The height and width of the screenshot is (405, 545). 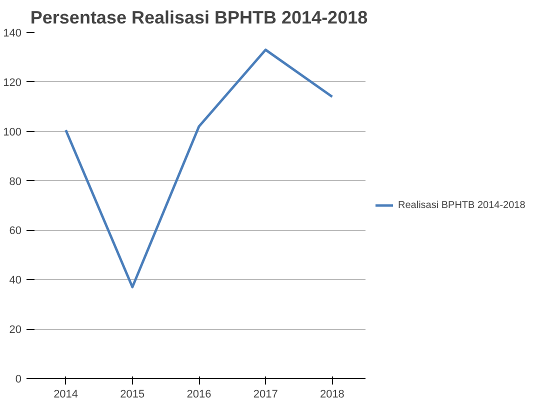 I want to click on x-tick-label: 2016, so click(x=199, y=394).